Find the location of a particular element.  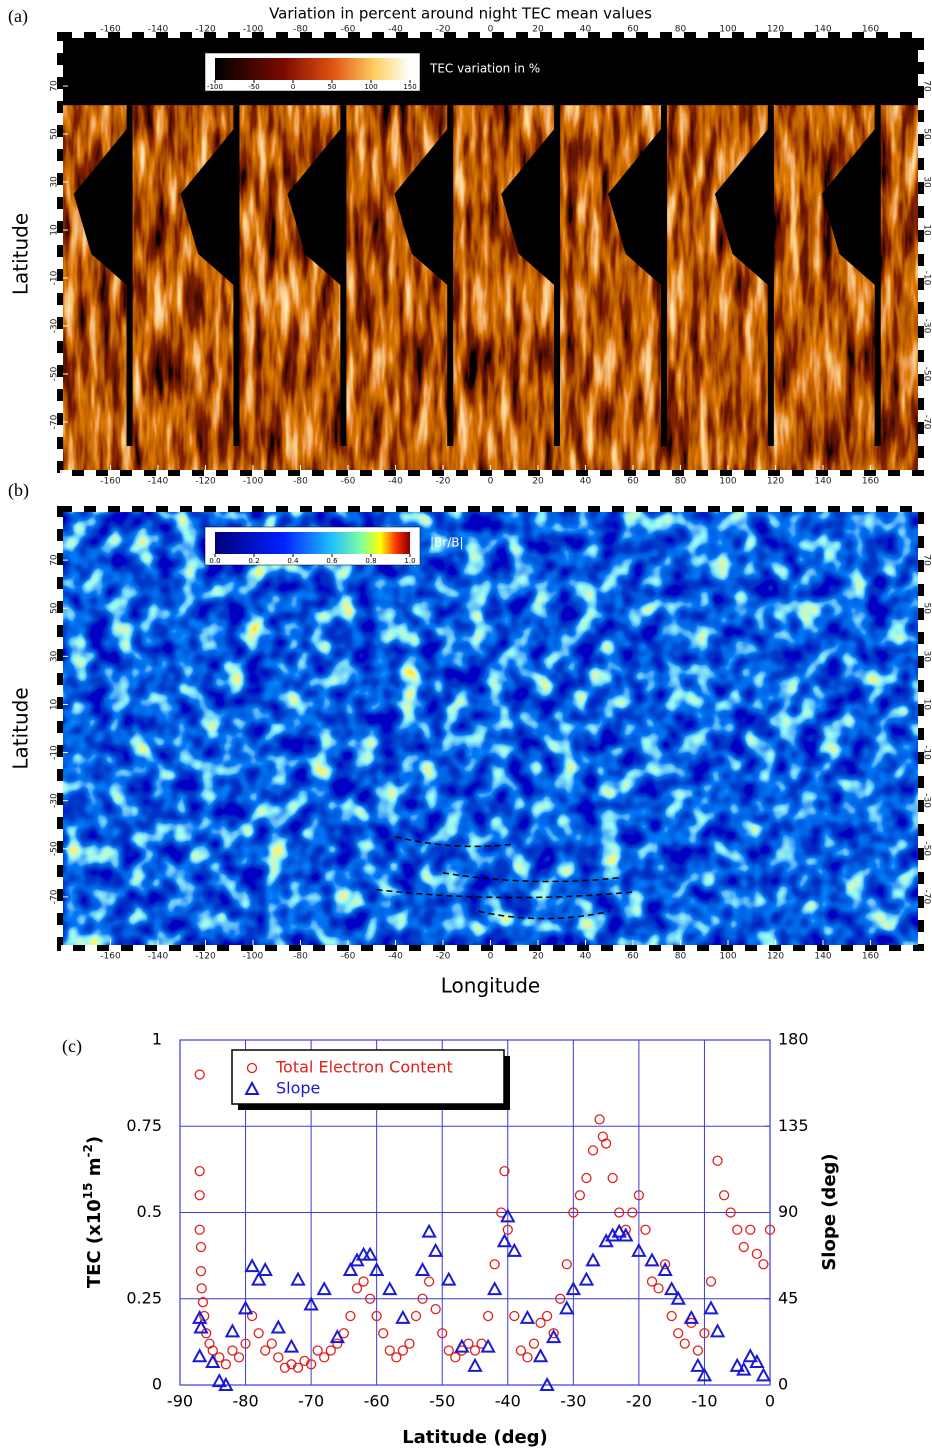

x-tick-label: -120 is located at coordinates (205, 957).